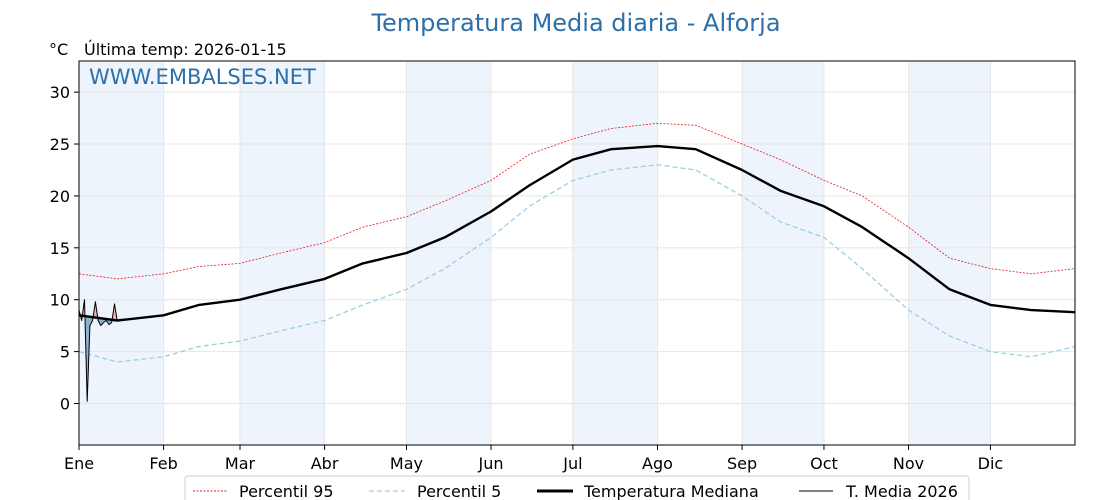 The width and height of the screenshot is (1120, 500). I want to click on legend-box, so click(577, 487).